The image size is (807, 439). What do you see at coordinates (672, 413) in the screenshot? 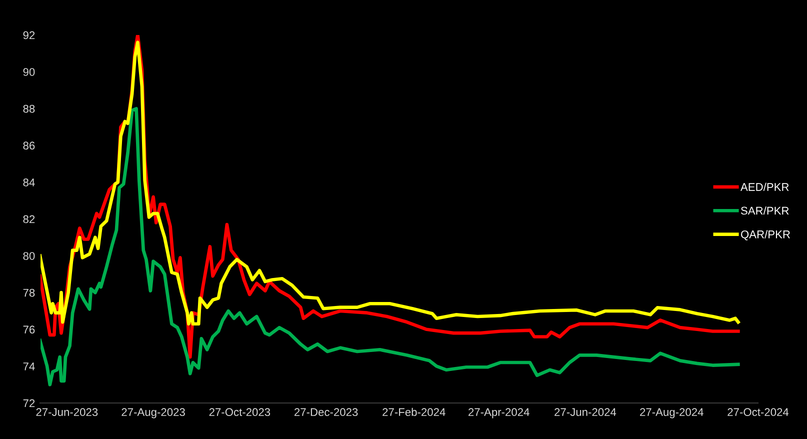
I see `x-tick-label: 27-Aug-2024` at bounding box center [672, 413].